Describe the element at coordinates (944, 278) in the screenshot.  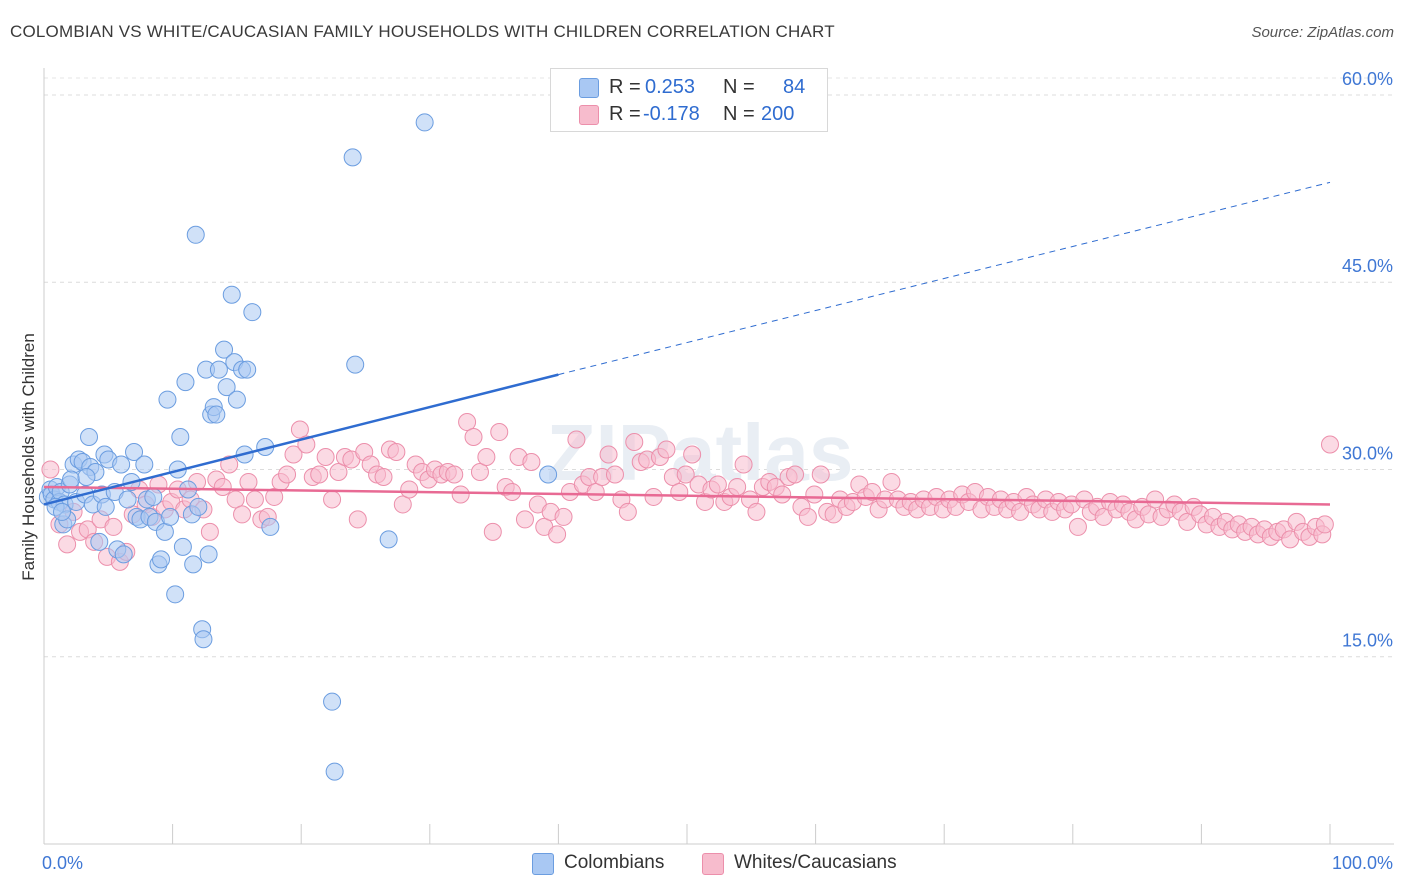
I see `trend-line-colombians-extension` at that location.